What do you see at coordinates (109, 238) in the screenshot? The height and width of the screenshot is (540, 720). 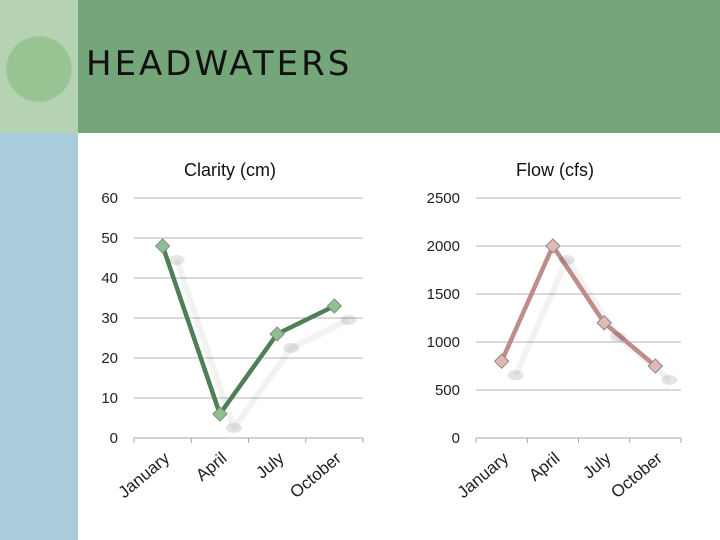 I see `y-tick-label: 50` at bounding box center [109, 238].